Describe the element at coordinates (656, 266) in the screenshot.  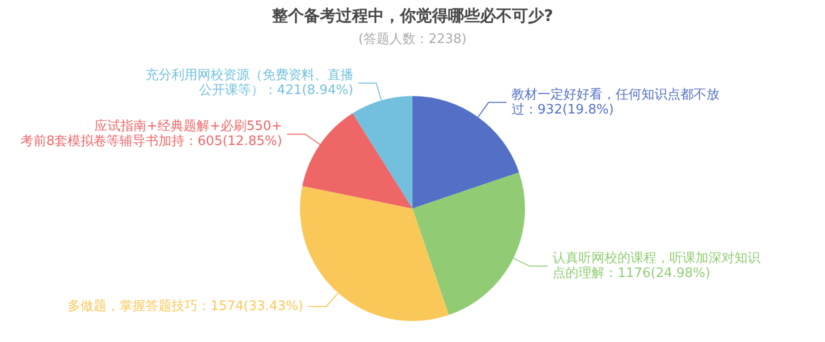
I see `slice-label: 认真听网校的课程，听课加深对知识点的理解：1176(24.98%)` at that location.